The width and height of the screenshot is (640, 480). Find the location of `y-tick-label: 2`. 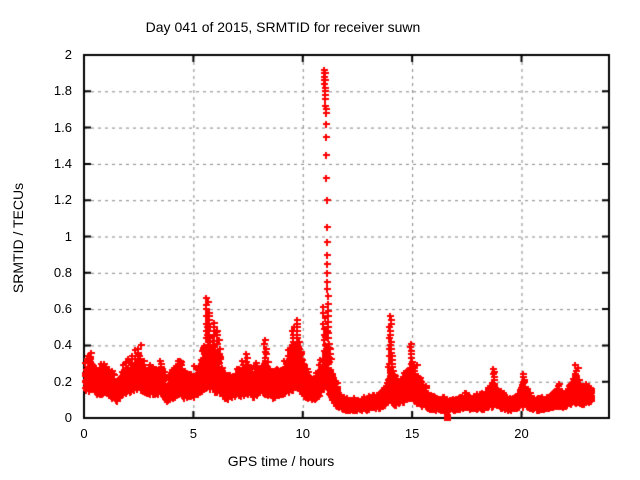

y-tick-label: 2 is located at coordinates (68, 54).